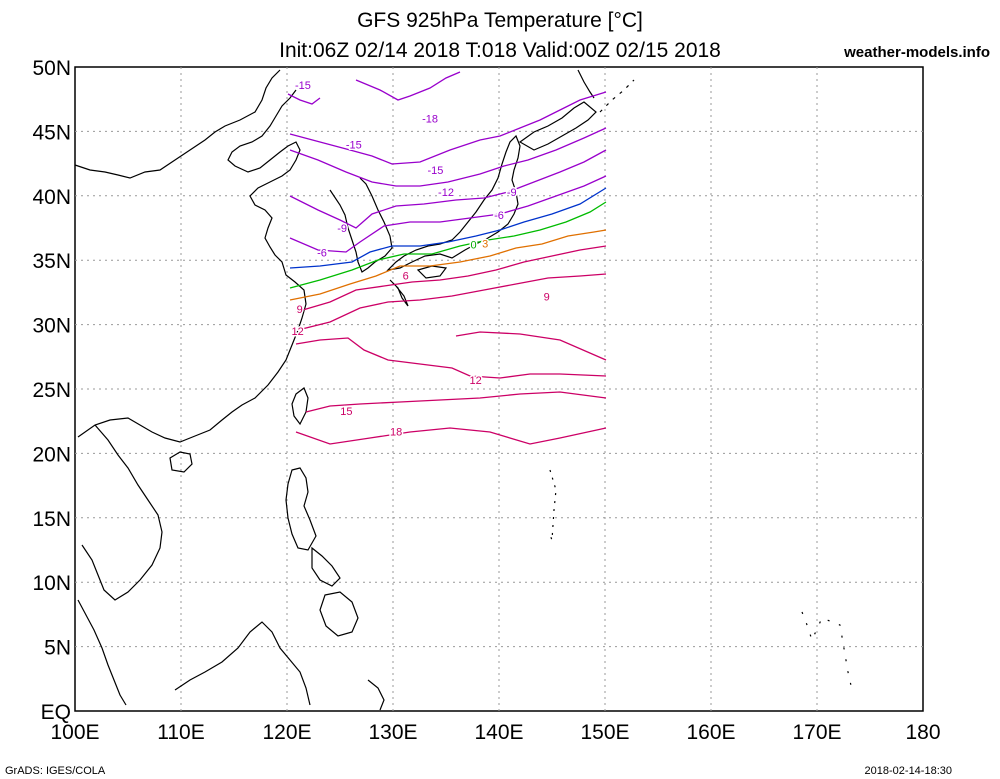 This screenshot has width=1000, height=779. I want to click on coast-visayas, so click(326, 566).